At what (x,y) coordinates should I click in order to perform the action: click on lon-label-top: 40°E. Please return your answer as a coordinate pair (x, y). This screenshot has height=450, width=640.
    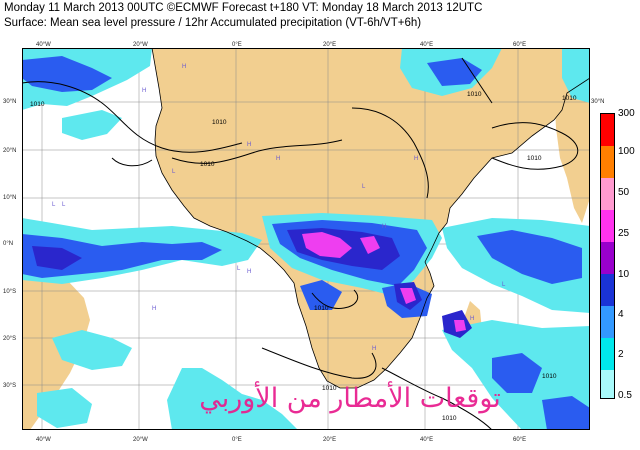
    Looking at the image, I should click on (427, 45).